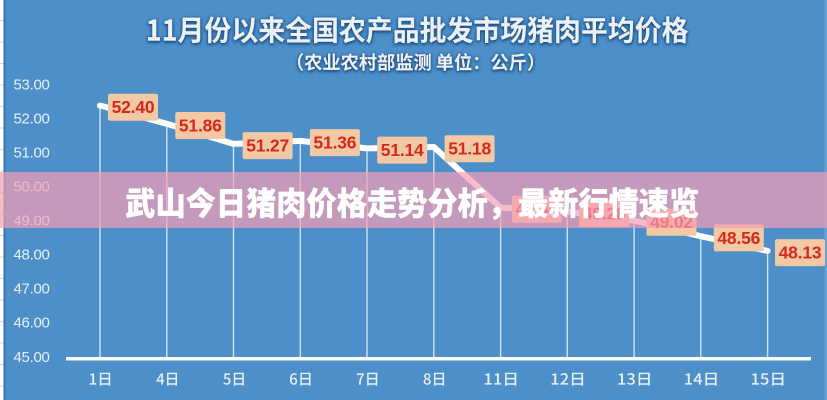 Image resolution: width=827 pixels, height=400 pixels. What do you see at coordinates (32, 118) in the screenshot?
I see `svg-text: 52.00` at bounding box center [32, 118].